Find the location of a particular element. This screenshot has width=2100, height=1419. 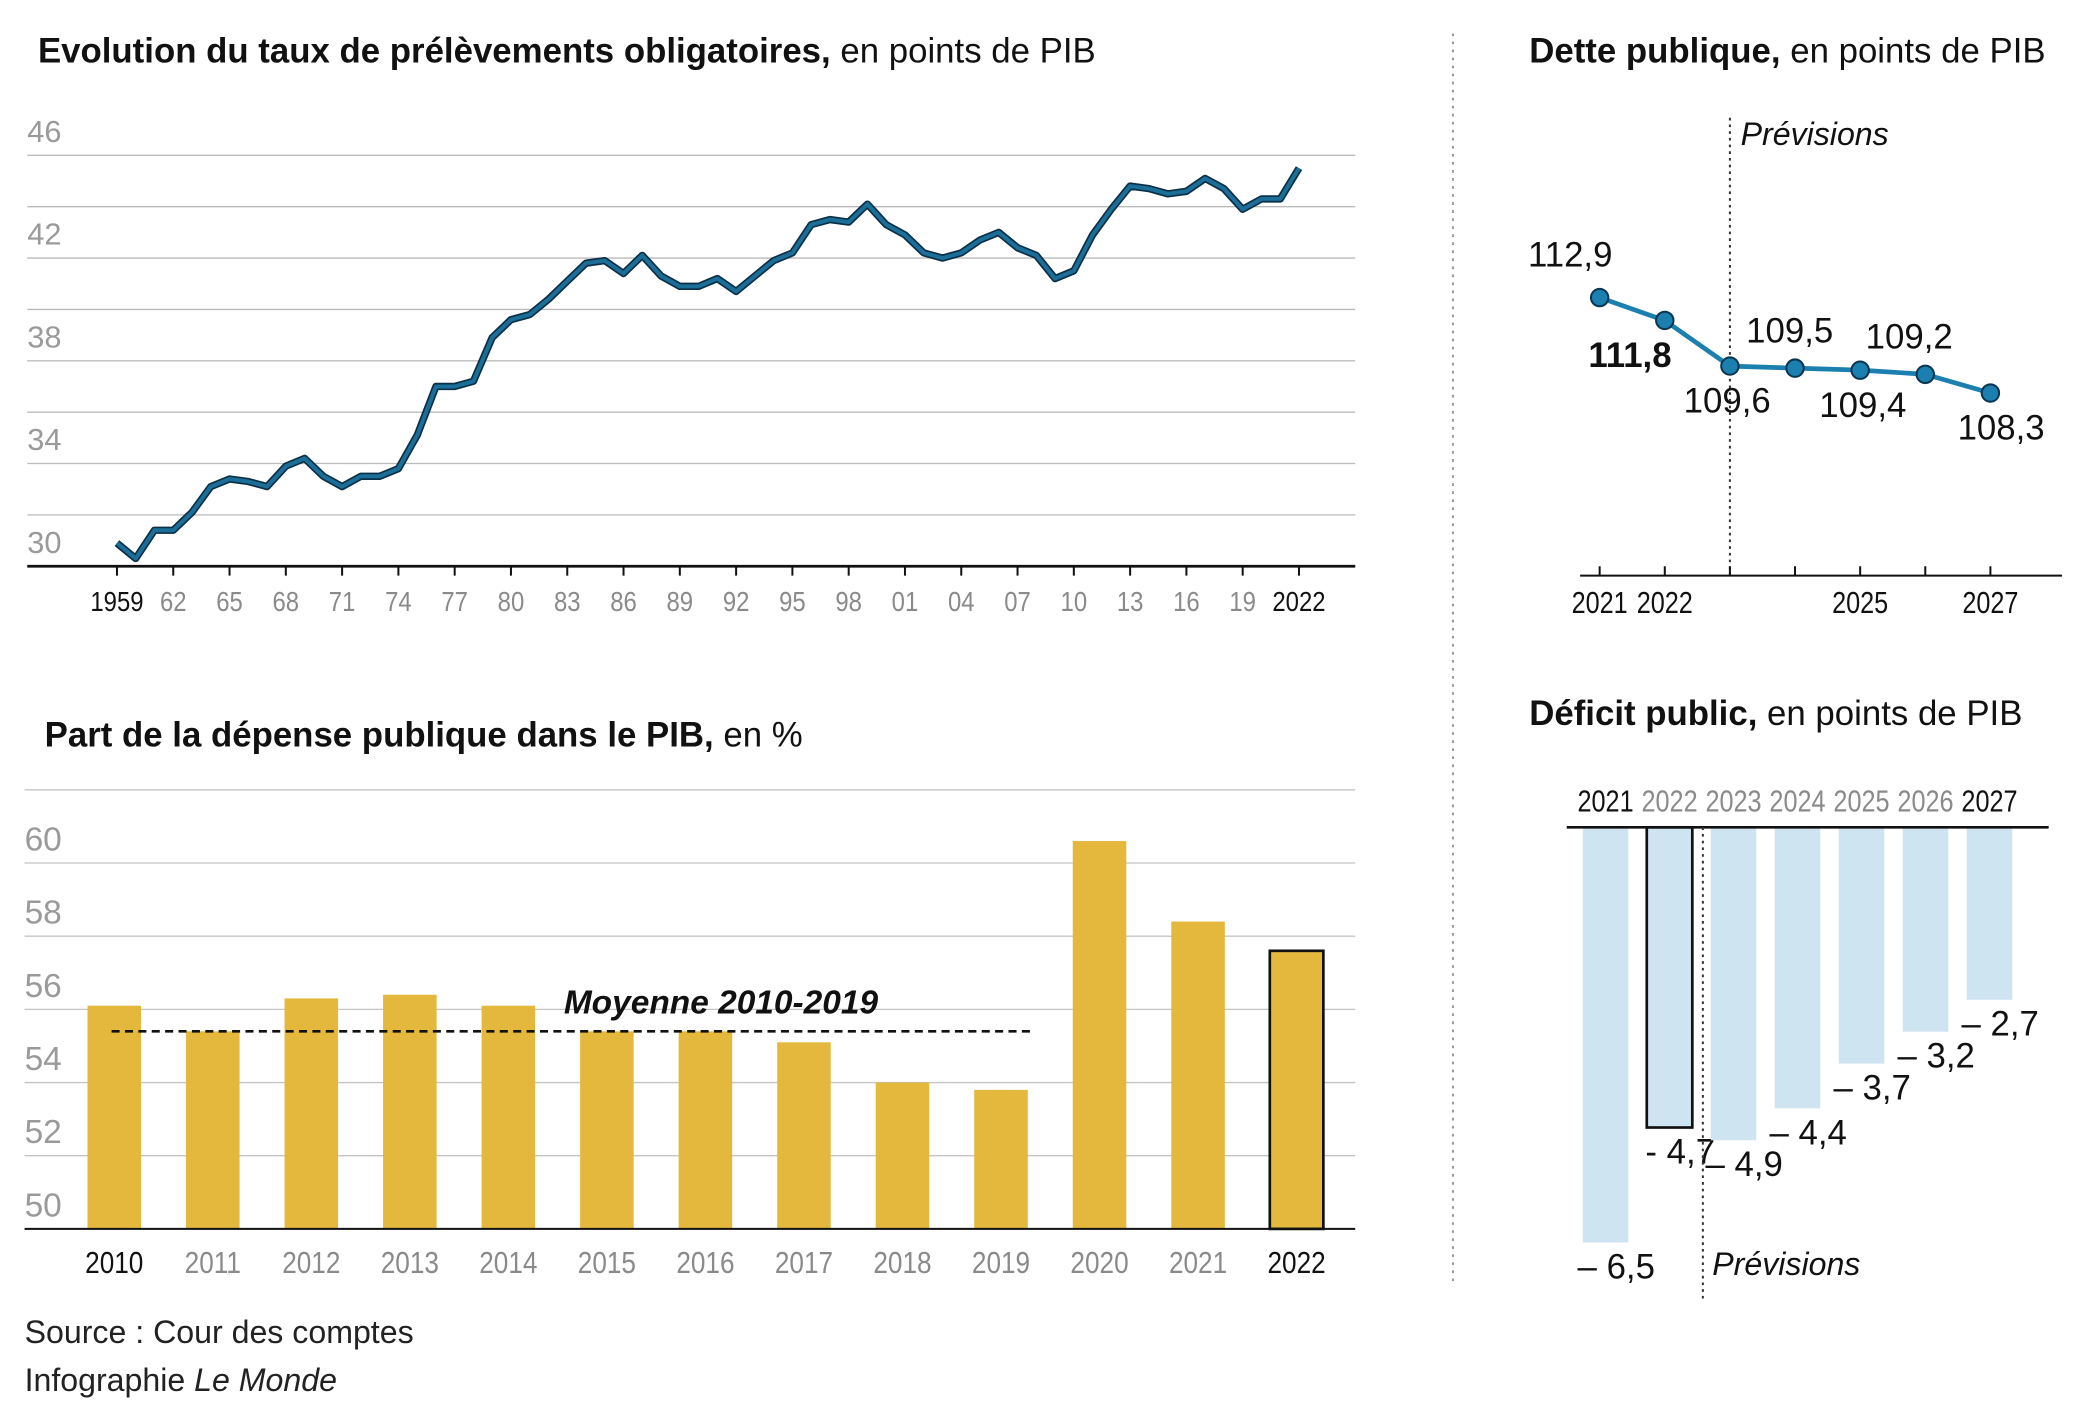

data-label: 112,9 is located at coordinates (1570, 255).